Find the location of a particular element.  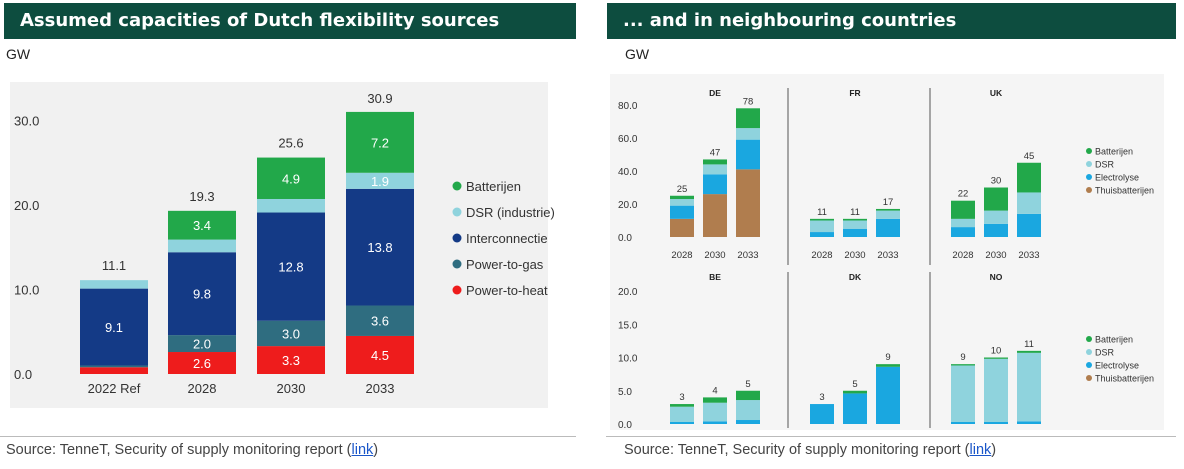

right-unit-label: GW is located at coordinates (637, 54).